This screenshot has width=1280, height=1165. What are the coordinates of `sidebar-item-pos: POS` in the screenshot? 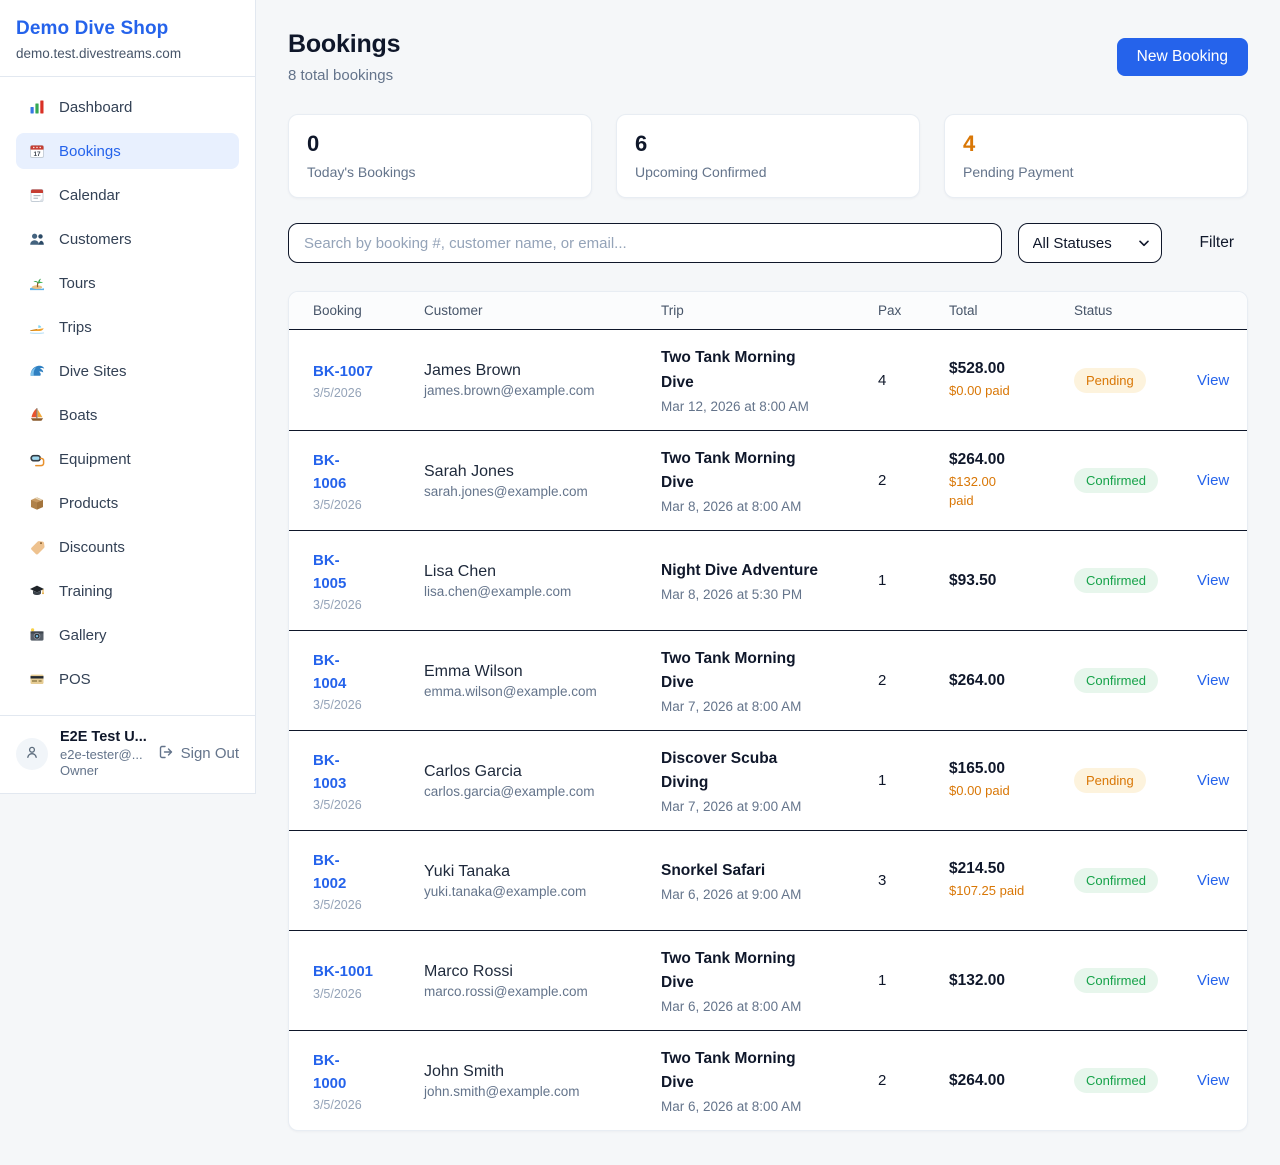 It's located at (127, 679).